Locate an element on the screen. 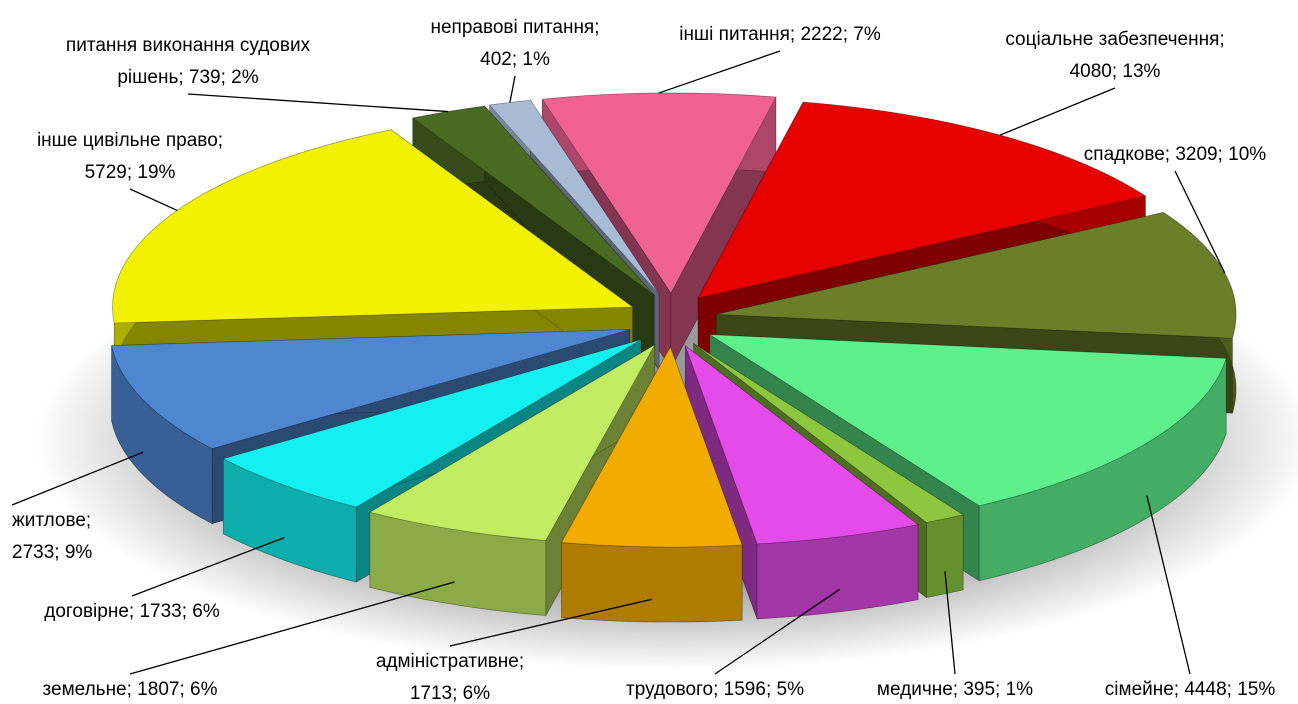 This screenshot has height=704, width=1298. data-label: договірне; 1733; 6% is located at coordinates (132, 611).